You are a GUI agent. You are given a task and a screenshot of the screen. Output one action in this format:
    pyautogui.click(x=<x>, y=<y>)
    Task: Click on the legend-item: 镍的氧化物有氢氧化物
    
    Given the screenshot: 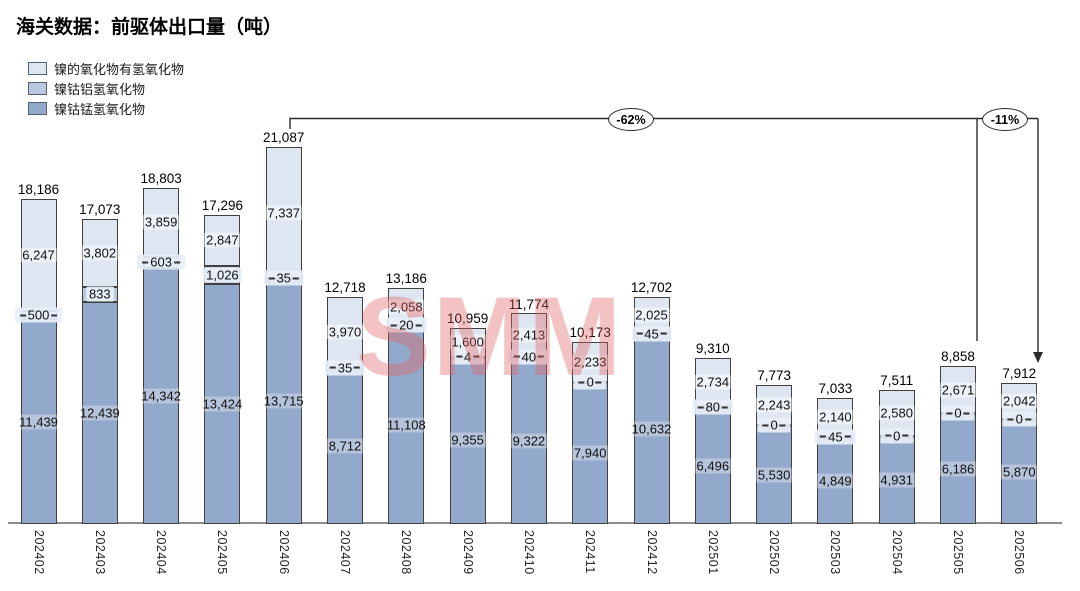 What is the action you would take?
    pyautogui.click(x=106, y=68)
    